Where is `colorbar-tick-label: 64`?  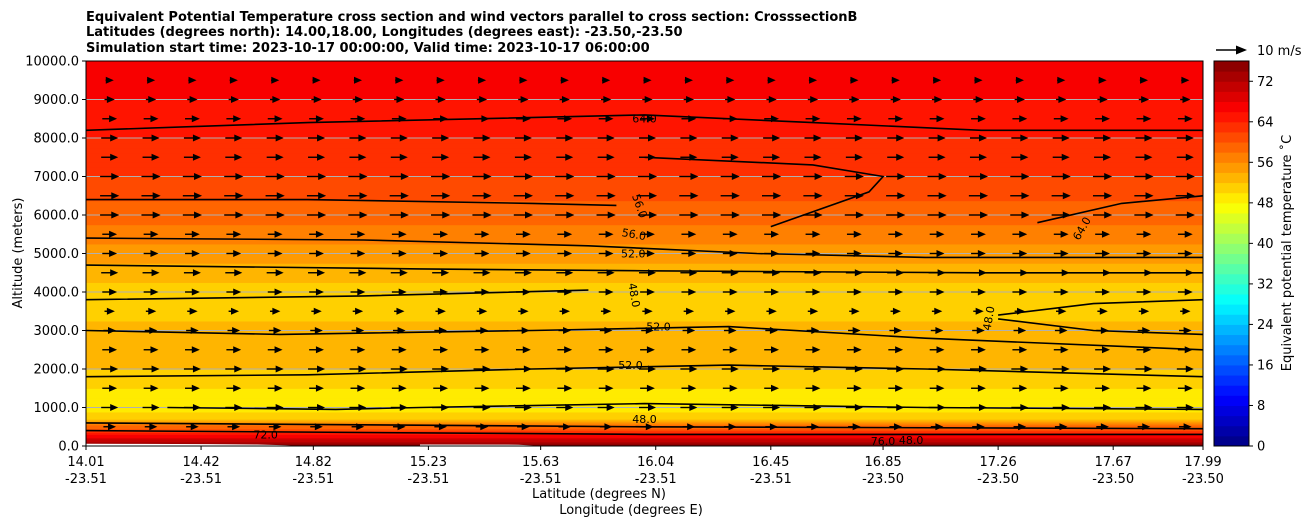
colorbar-tick-label: 64 is located at coordinates (1265, 122).